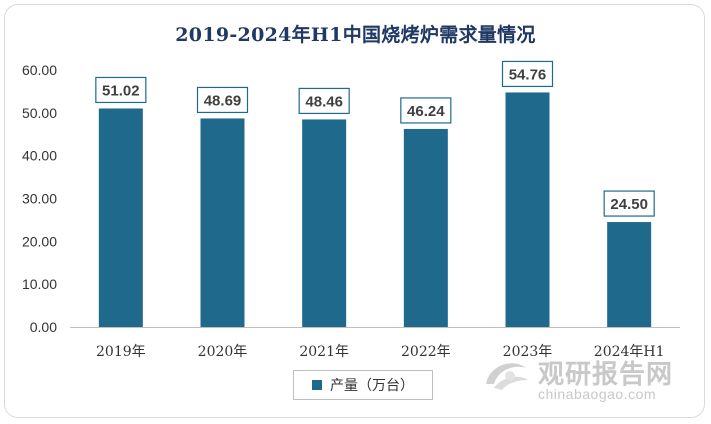 The height and width of the screenshot is (424, 711). Describe the element at coordinates (39, 70) in the screenshot. I see `y-tick-label: 60.00` at that location.